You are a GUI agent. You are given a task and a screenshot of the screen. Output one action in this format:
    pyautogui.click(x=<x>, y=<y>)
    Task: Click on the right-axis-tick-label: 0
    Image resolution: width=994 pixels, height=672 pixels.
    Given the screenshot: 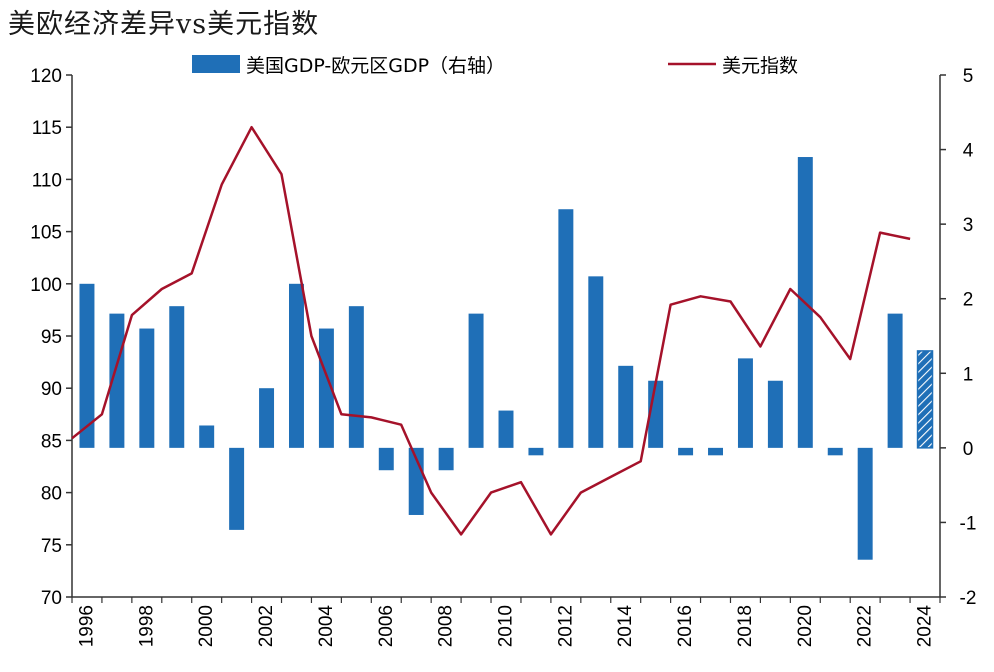 What is the action you would take?
    pyautogui.click(x=968, y=449)
    